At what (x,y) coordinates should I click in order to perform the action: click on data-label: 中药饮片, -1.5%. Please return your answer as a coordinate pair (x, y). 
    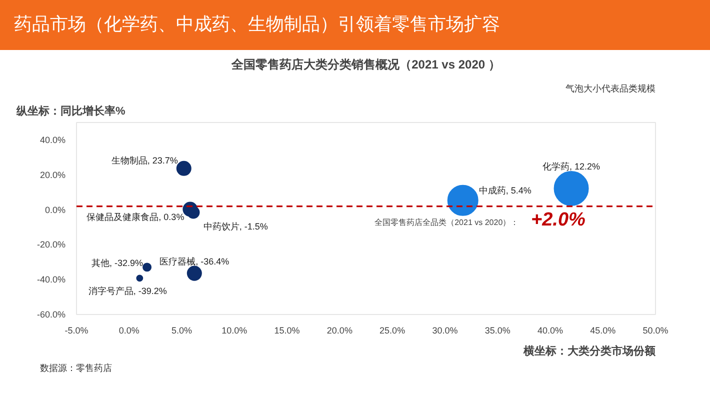
    Looking at the image, I should click on (235, 226).